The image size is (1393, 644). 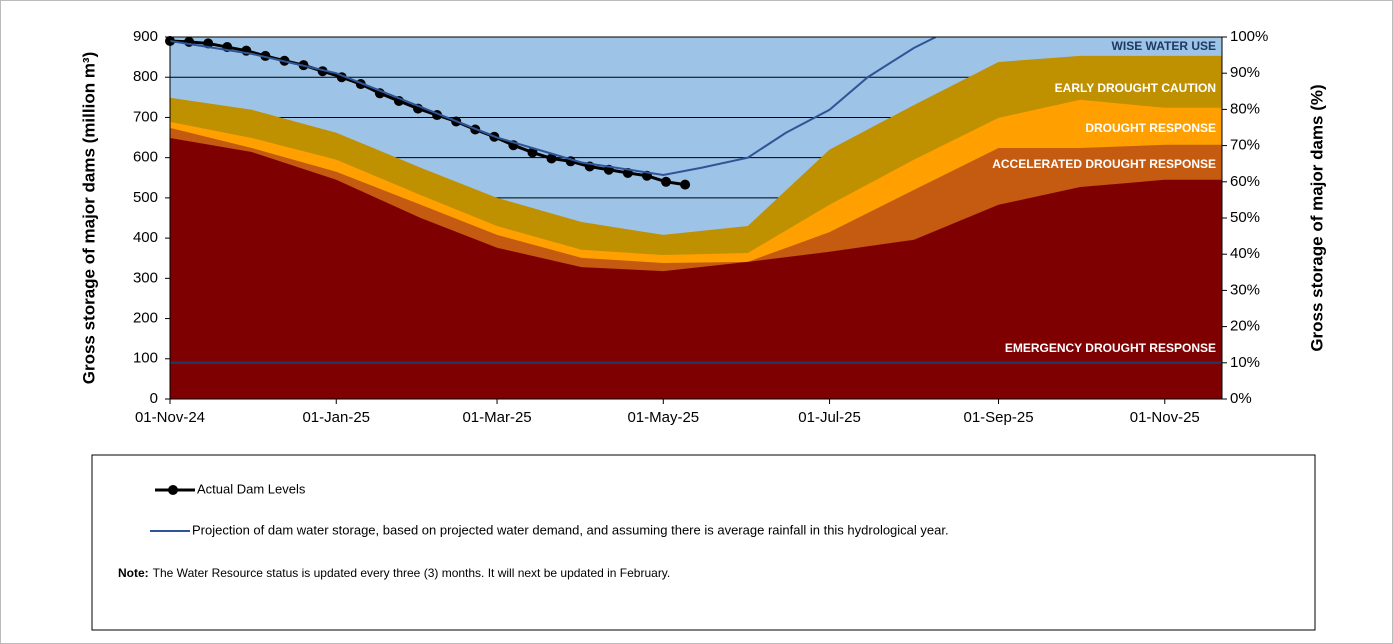 What do you see at coordinates (1104, 164) in the screenshot?
I see `zone-label: ACCELERATED DROUGHT RESPONSE` at bounding box center [1104, 164].